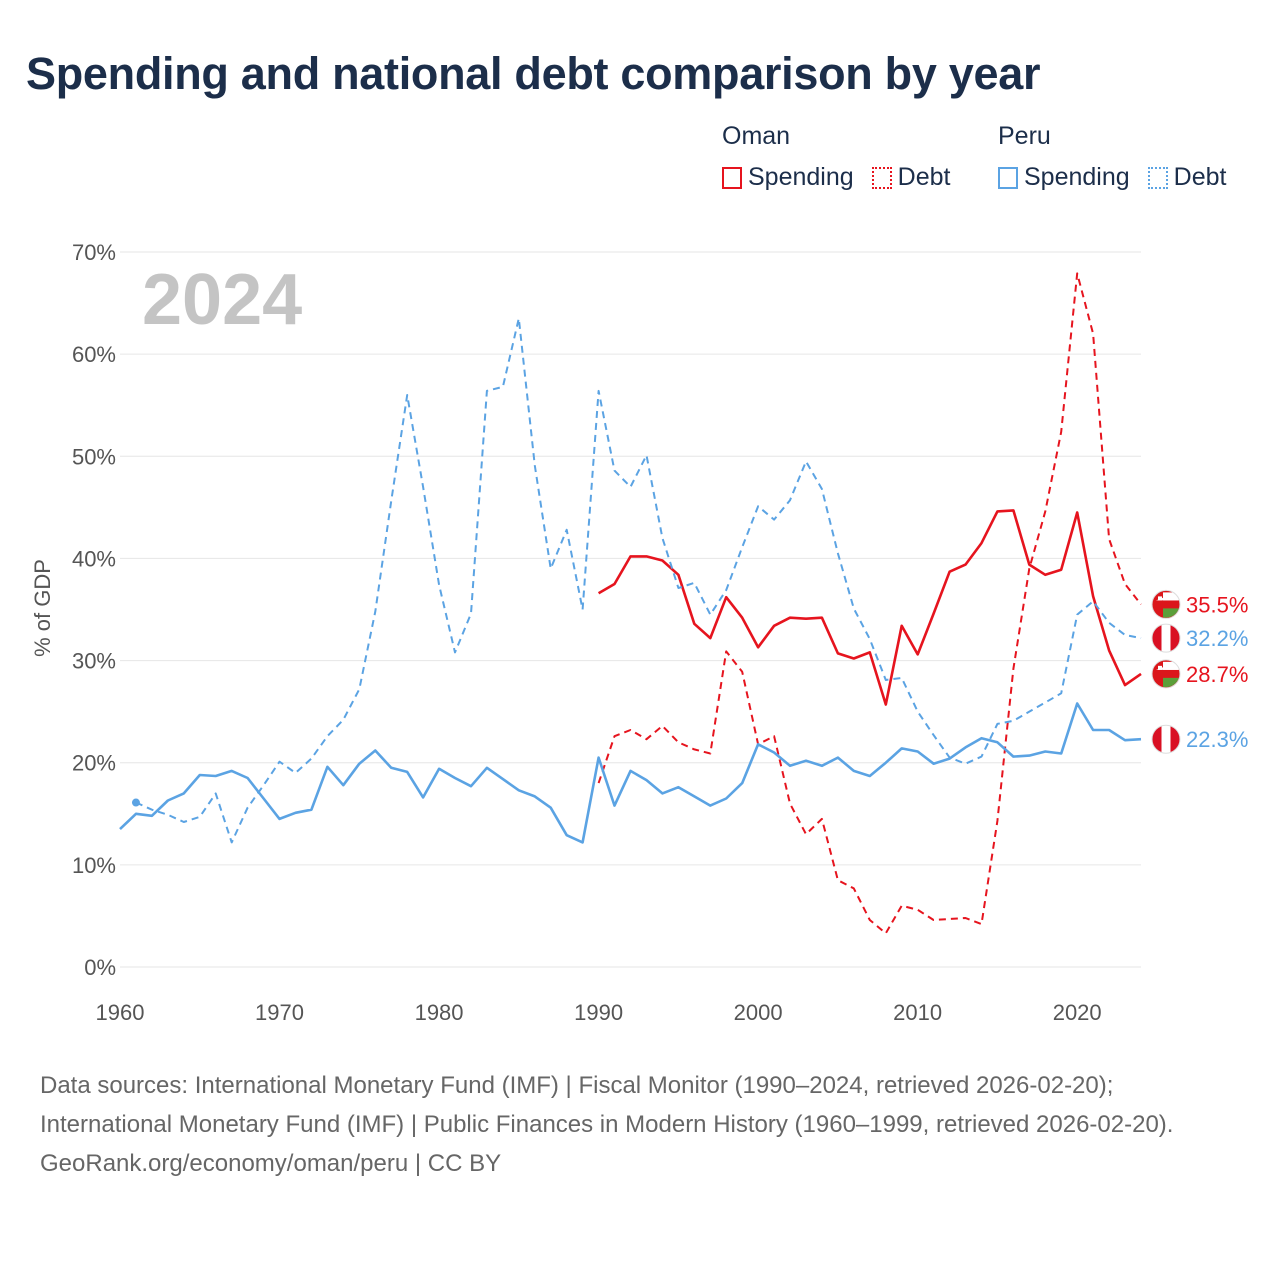 The height and width of the screenshot is (1280, 1280). I want to click on series-line-peru-spending, so click(630, 773).